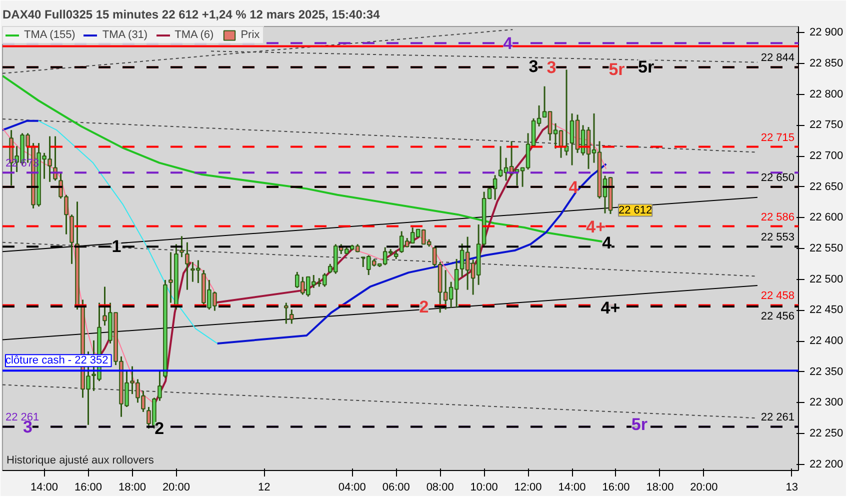 The width and height of the screenshot is (850, 500). Describe the element at coordinates (352, 488) in the screenshot. I see `x-tick-label: 04:00` at that location.